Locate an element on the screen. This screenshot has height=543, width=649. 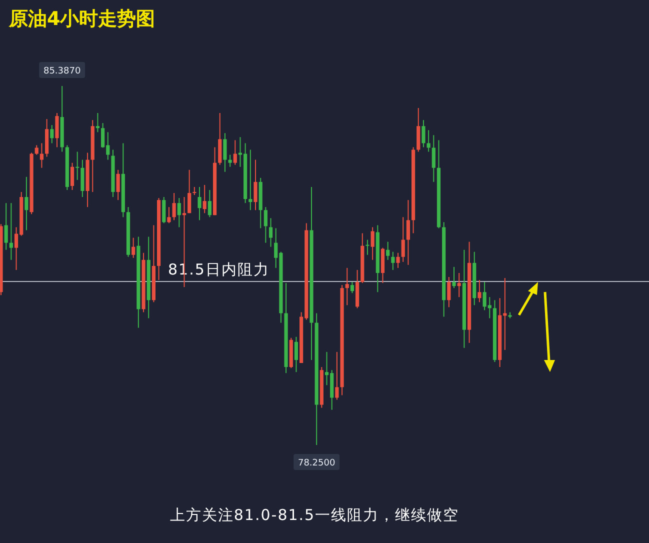
annotation: 85.3870 is located at coordinates (62, 71).